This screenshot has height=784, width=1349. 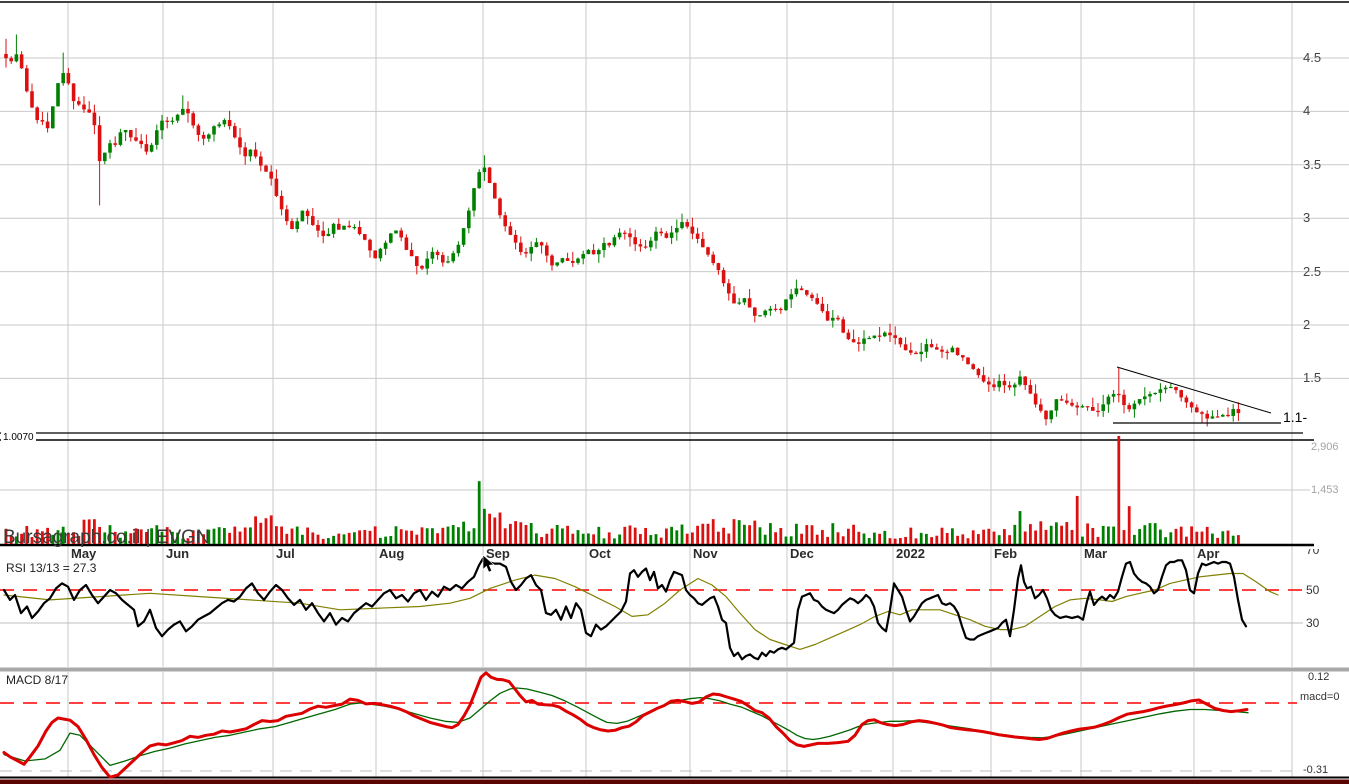 What do you see at coordinates (1307, 218) in the screenshot?
I see `price-axis-label: 3` at bounding box center [1307, 218].